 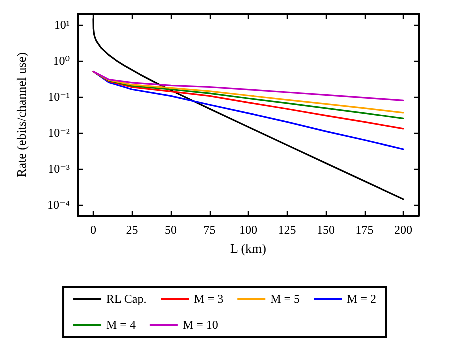 I want to click on x-tick-label: 175, so click(x=365, y=230).